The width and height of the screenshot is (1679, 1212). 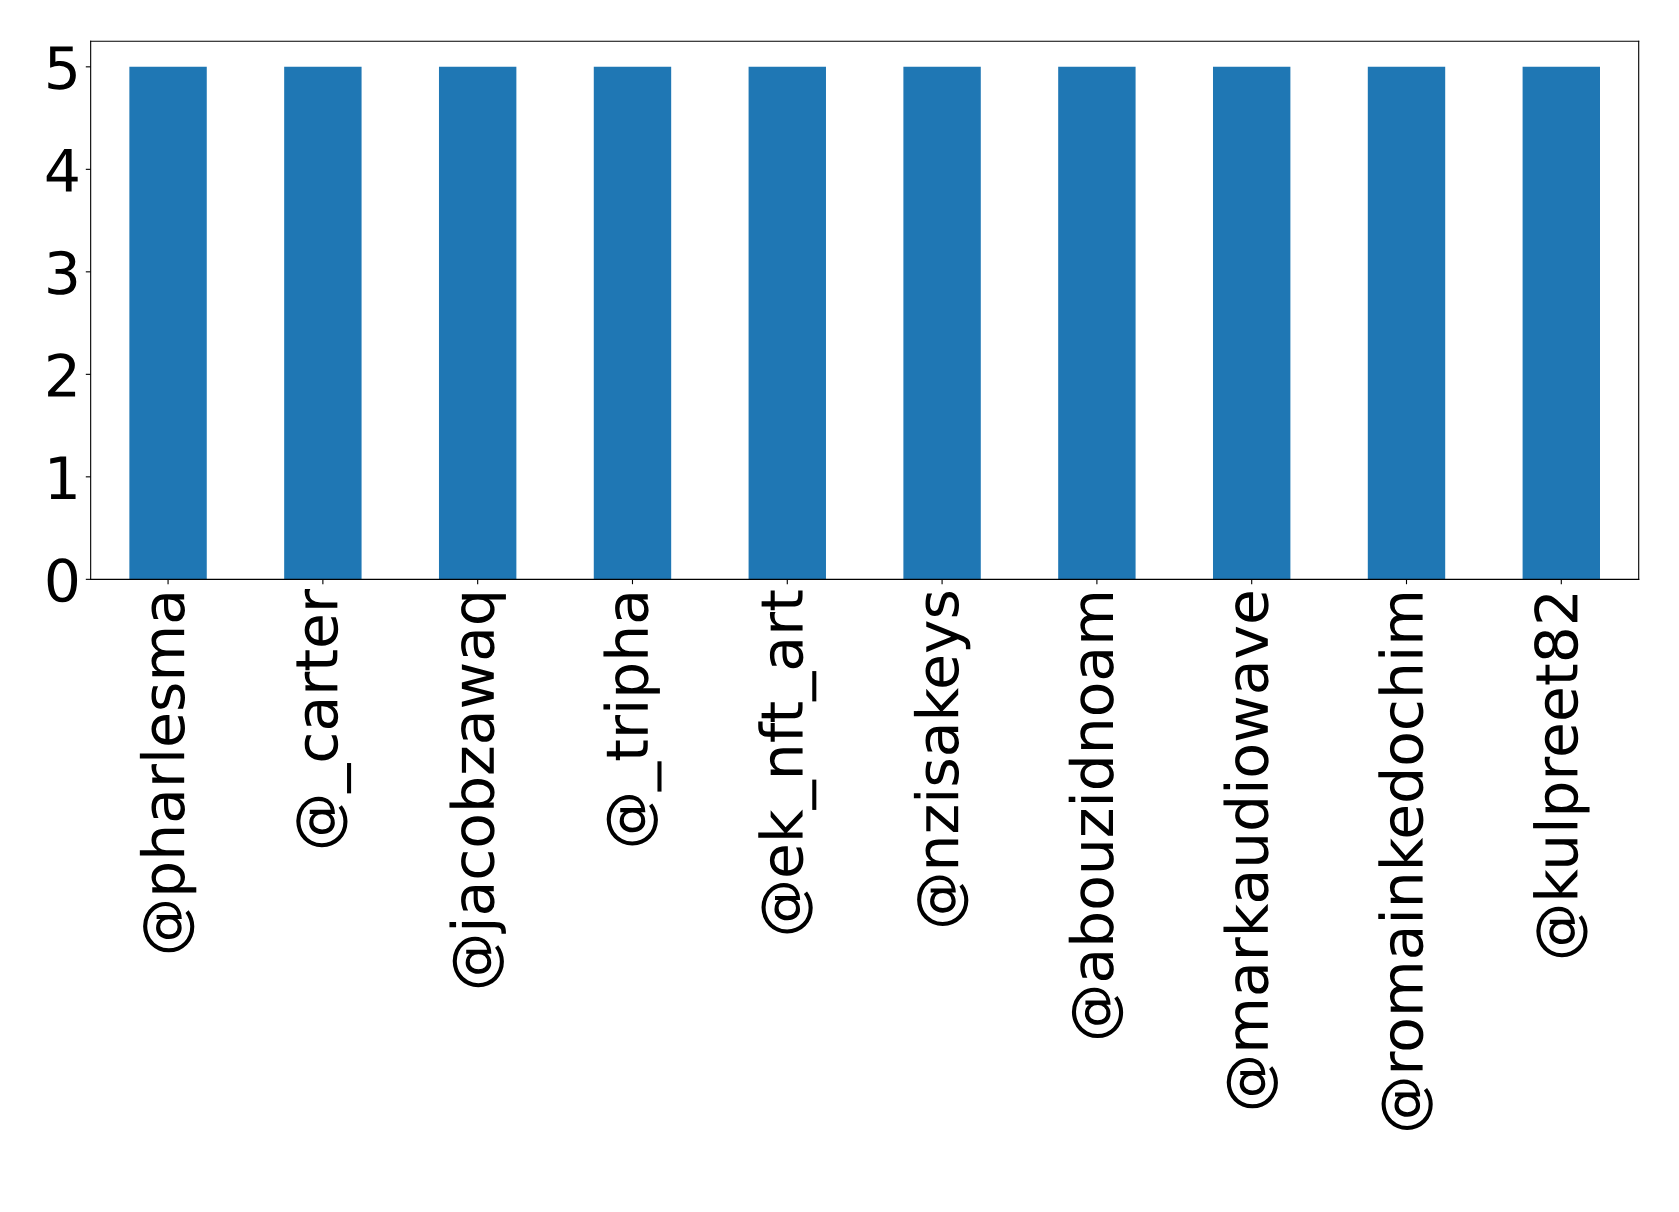 What do you see at coordinates (1250, 850) in the screenshot?
I see `x-tick-label: @markaudiowave` at bounding box center [1250, 850].